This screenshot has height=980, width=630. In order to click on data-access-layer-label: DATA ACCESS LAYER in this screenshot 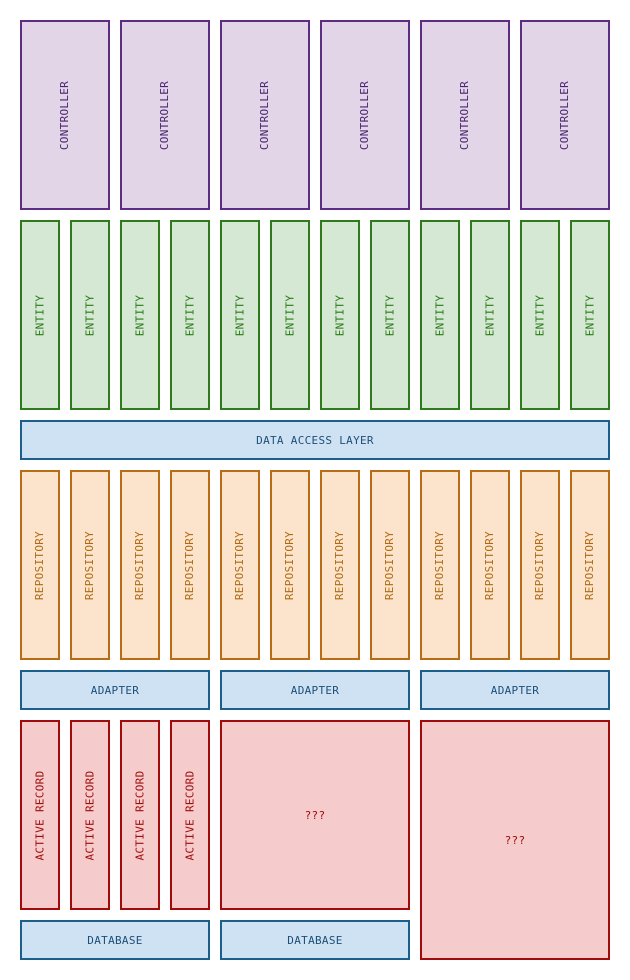, I will do `click(315, 440)`.